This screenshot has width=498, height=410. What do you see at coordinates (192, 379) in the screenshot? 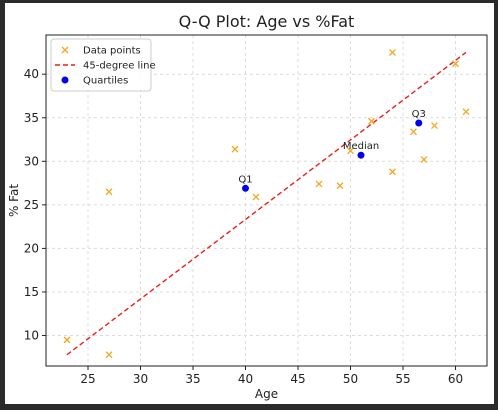
I see `x-tick-label: 35` at bounding box center [192, 379].